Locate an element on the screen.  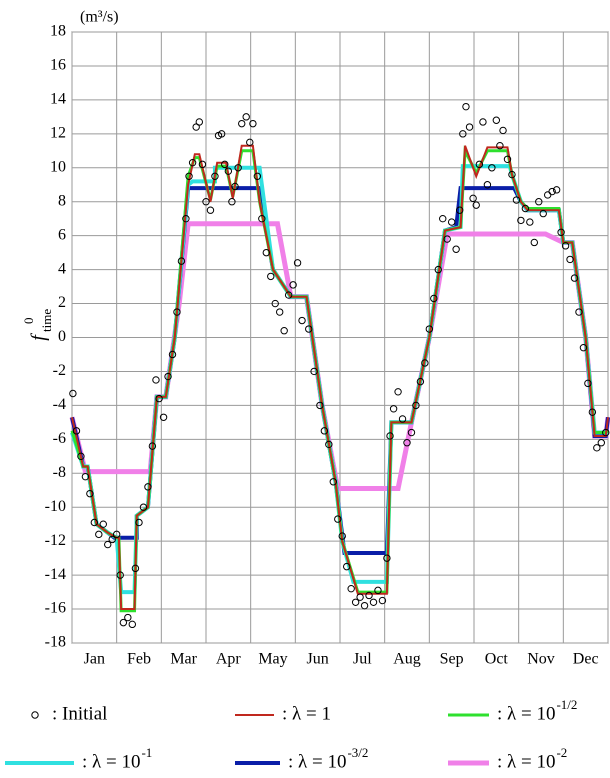
y-tick-label: 4 is located at coordinates (62, 268).